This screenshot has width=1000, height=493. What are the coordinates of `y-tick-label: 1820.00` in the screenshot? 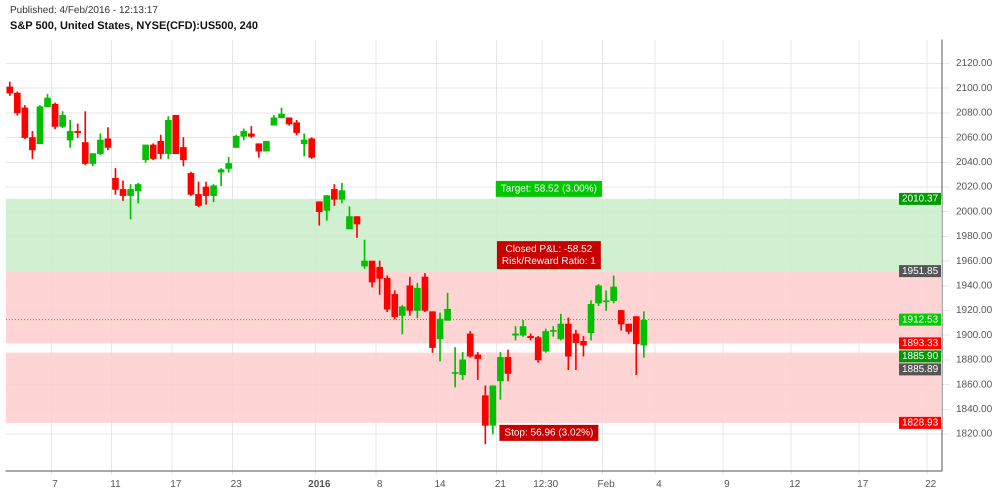 It's located at (974, 434).